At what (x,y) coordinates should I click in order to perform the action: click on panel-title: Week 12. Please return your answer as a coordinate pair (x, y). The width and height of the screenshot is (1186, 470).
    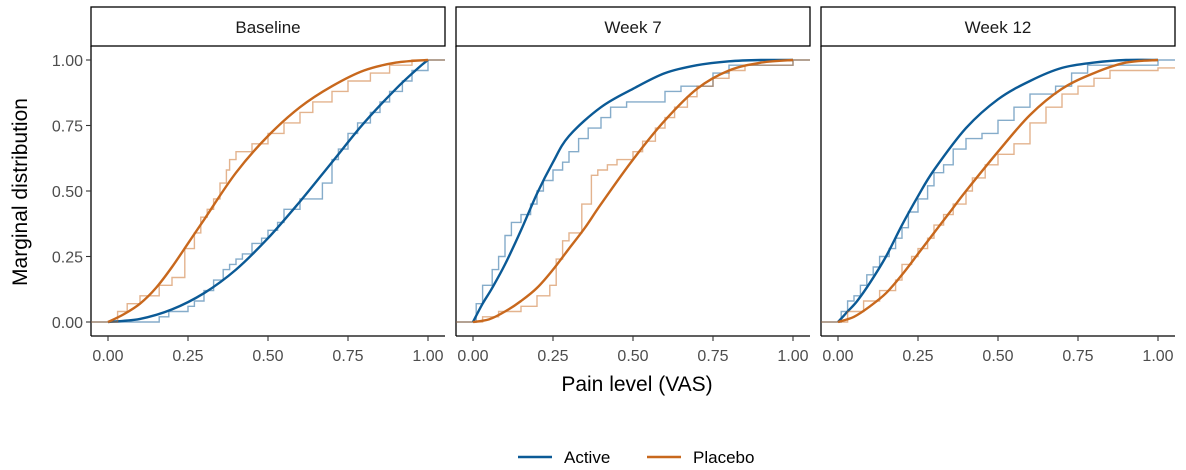
    Looking at the image, I should click on (998, 27).